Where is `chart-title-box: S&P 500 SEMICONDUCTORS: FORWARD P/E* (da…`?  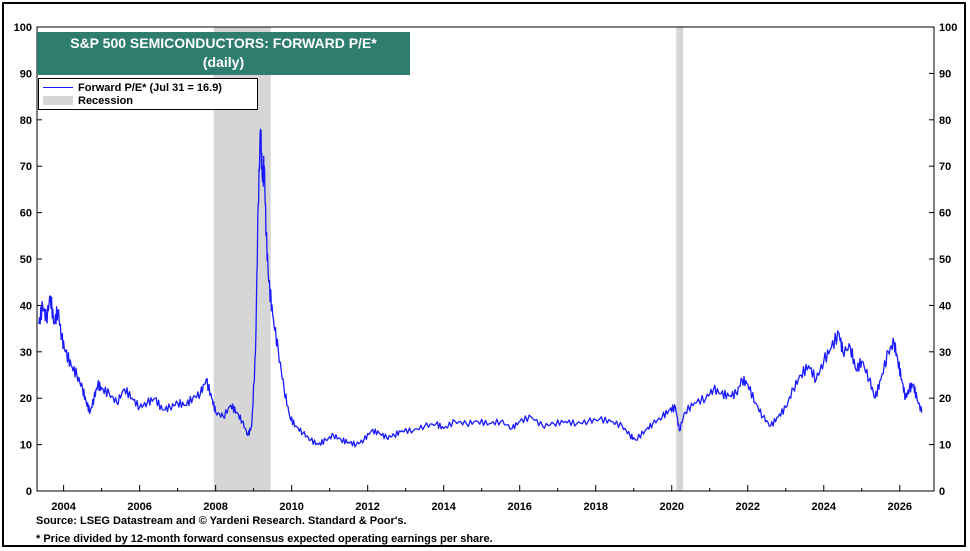 chart-title-box: S&P 500 SEMICONDUCTORS: FORWARD P/E* (da… is located at coordinates (223, 53).